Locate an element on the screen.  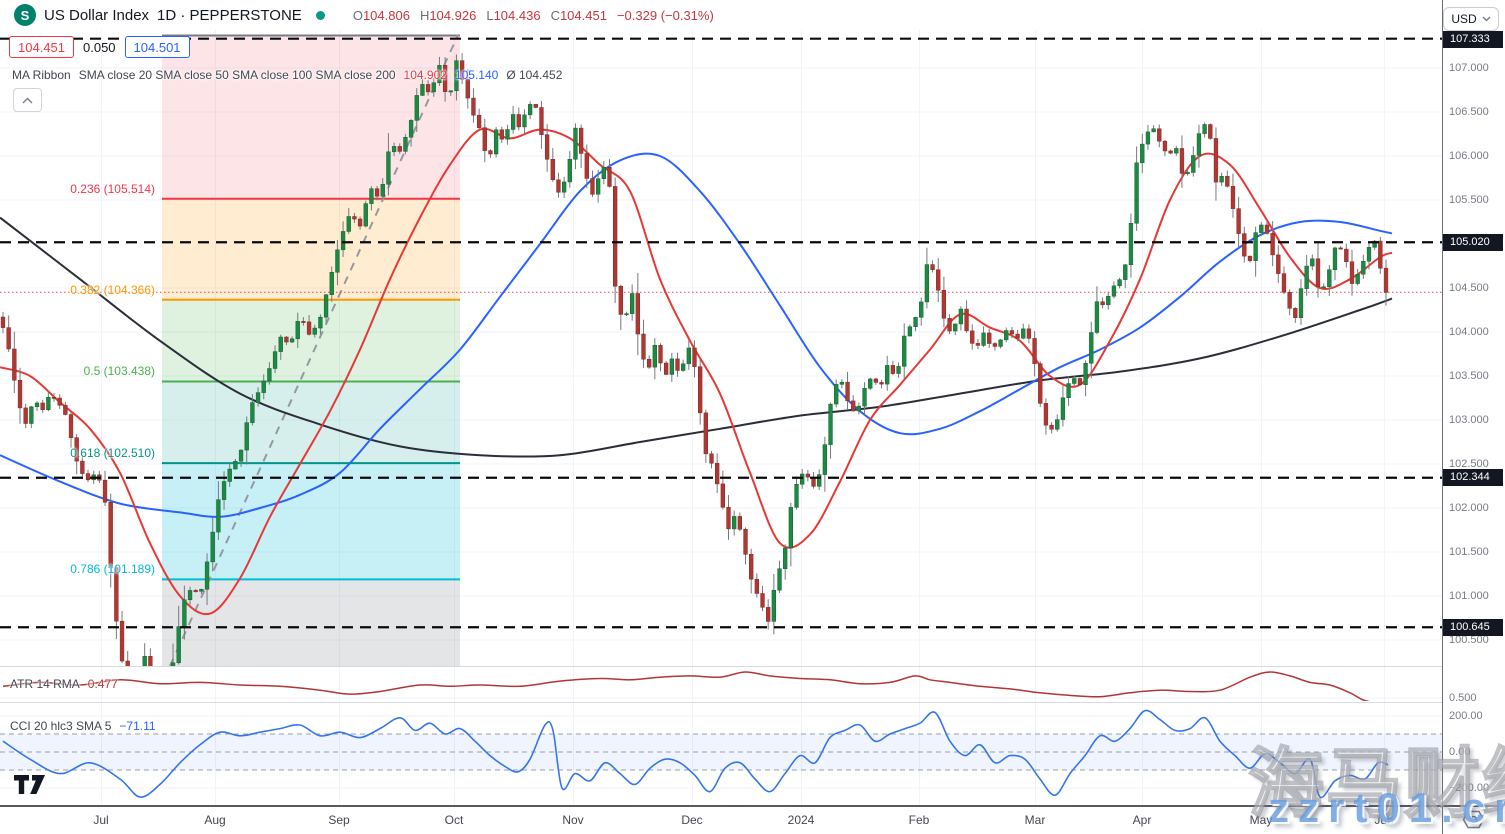
price-tick: 104.500 is located at coordinates (1469, 287).